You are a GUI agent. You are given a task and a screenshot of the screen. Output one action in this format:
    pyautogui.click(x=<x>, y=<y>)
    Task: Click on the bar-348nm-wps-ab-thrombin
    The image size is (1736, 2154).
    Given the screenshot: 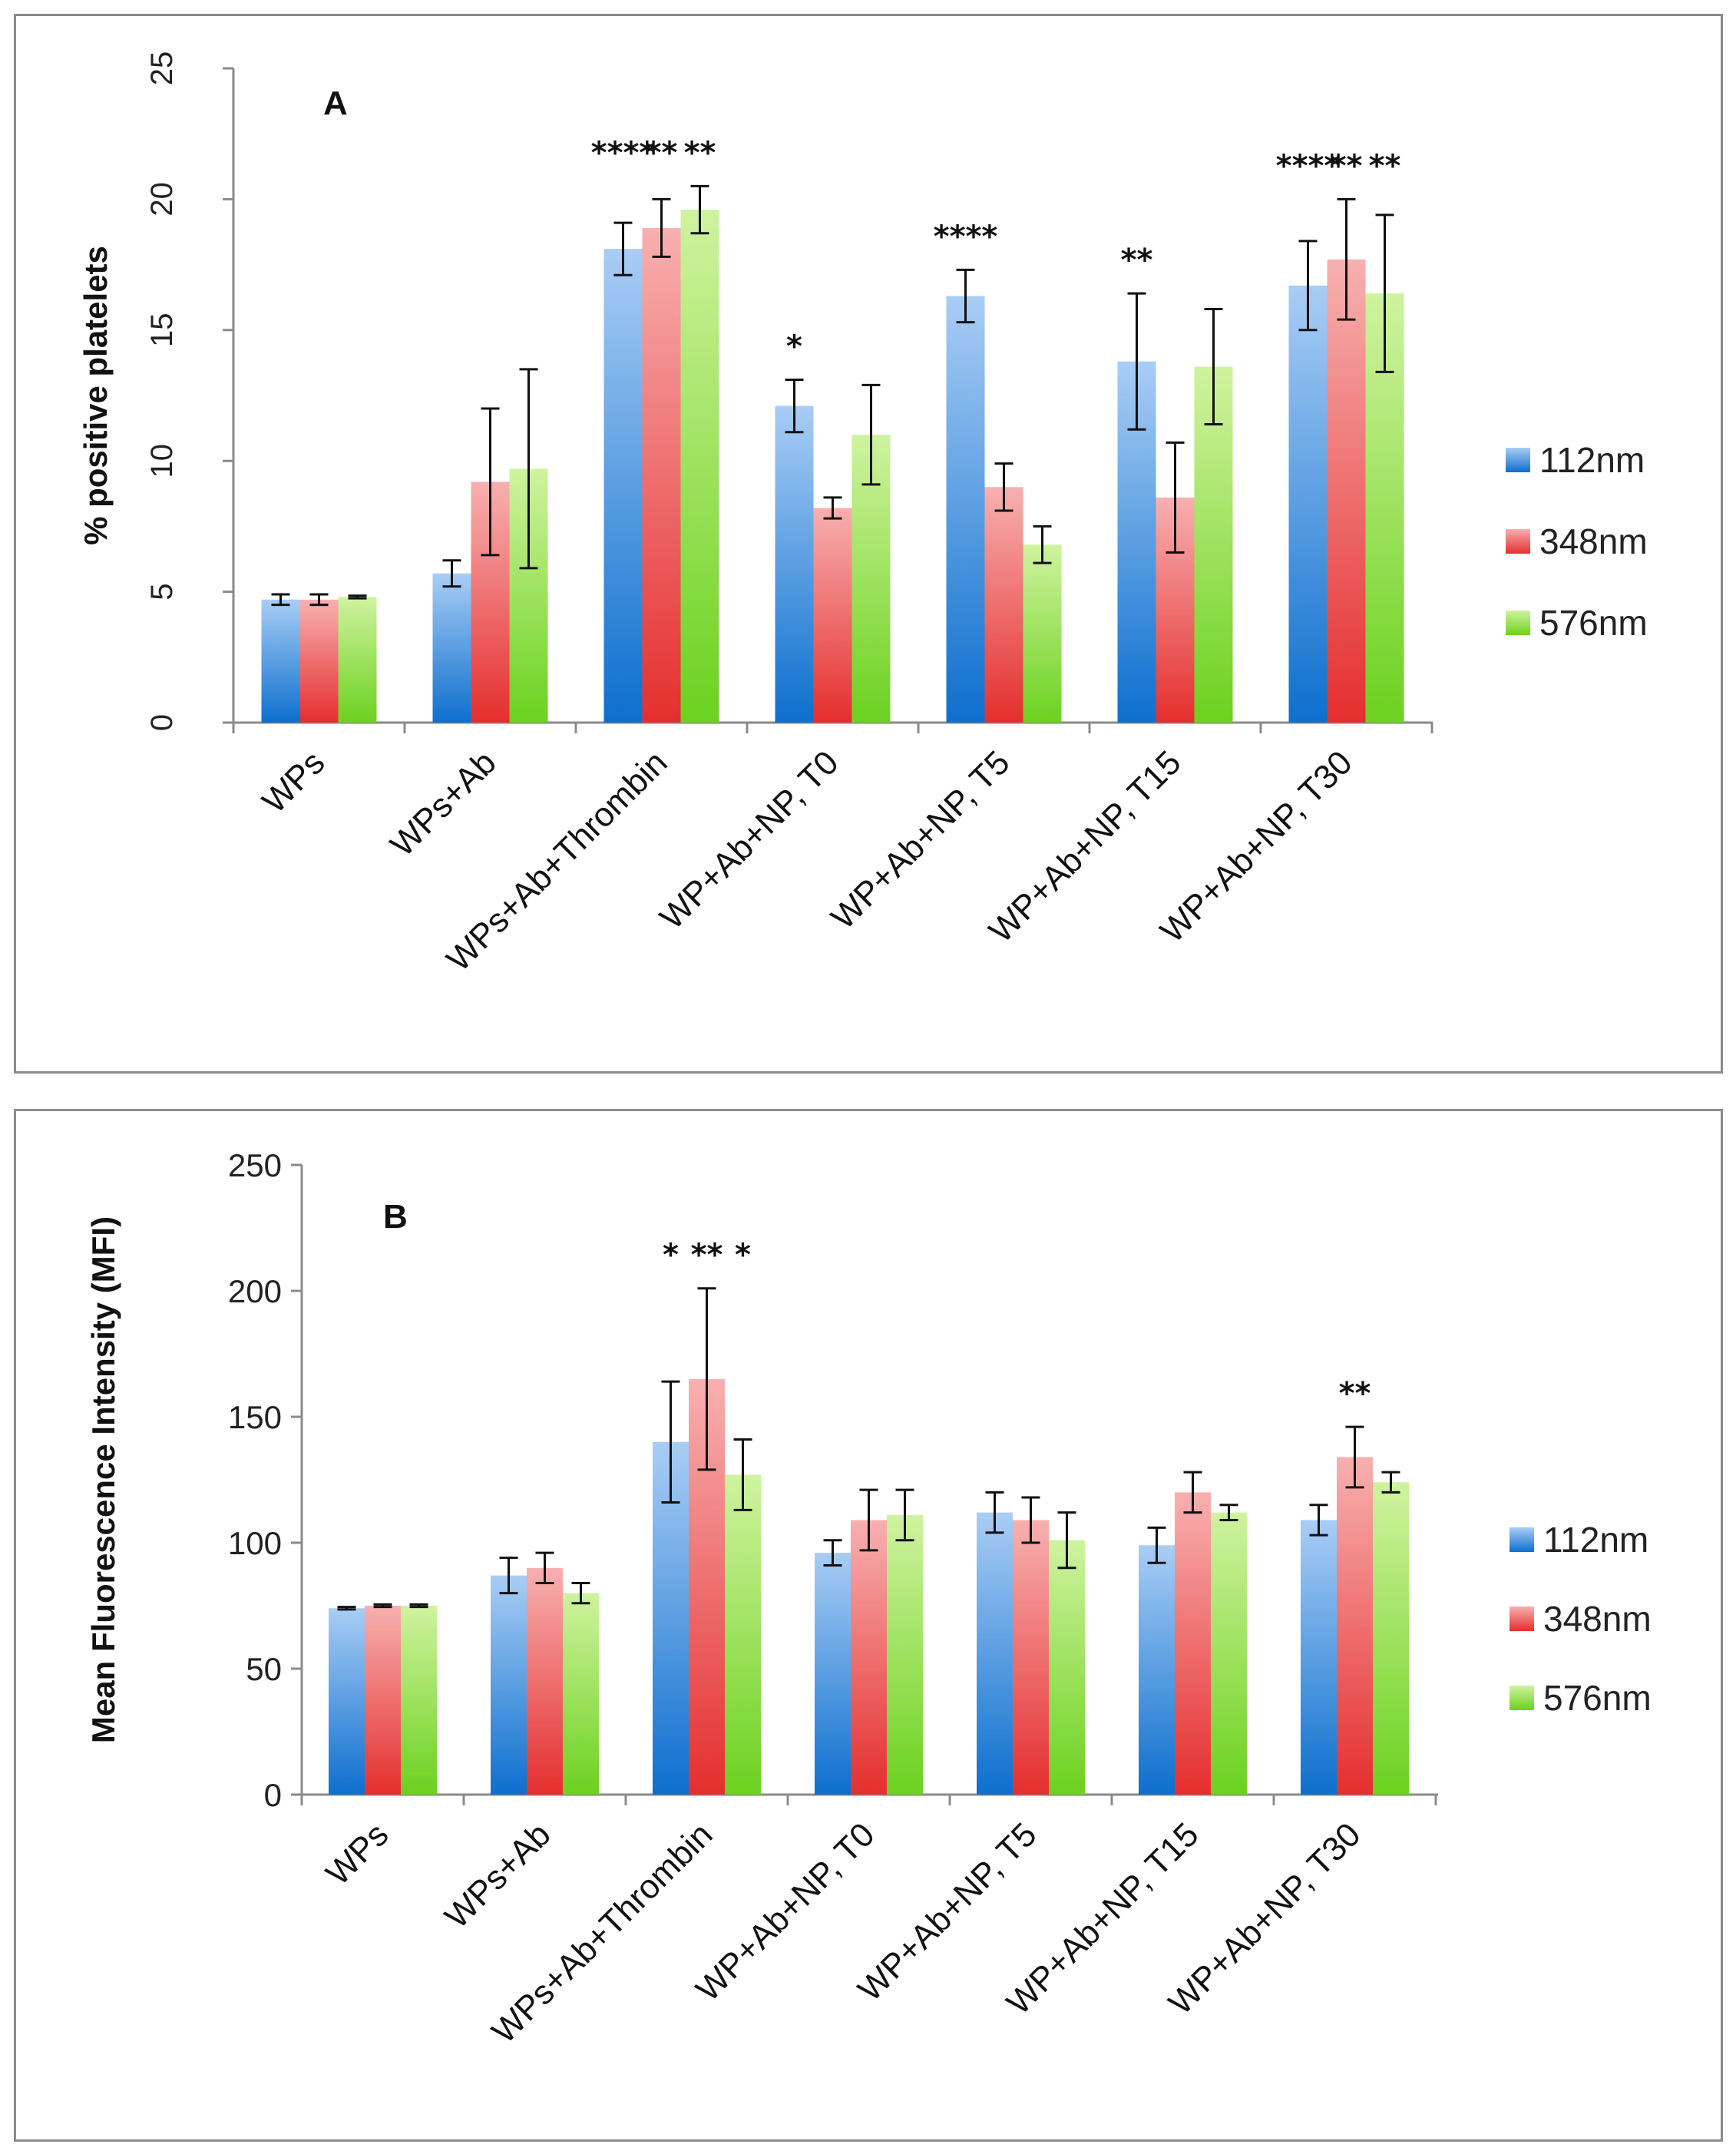 What is the action you would take?
    pyautogui.click(x=661, y=475)
    